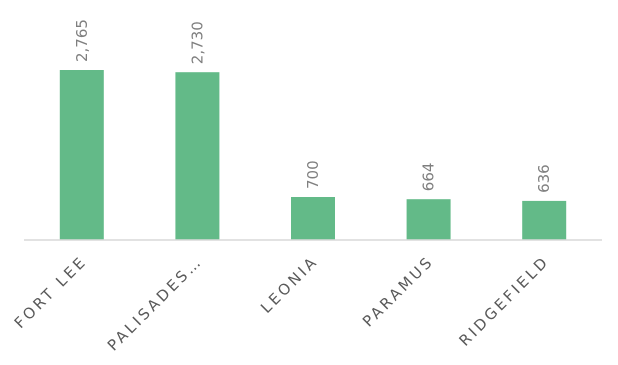  What do you see at coordinates (504, 301) in the screenshot?
I see `category-label-5: RIDGEFIELD` at bounding box center [504, 301].